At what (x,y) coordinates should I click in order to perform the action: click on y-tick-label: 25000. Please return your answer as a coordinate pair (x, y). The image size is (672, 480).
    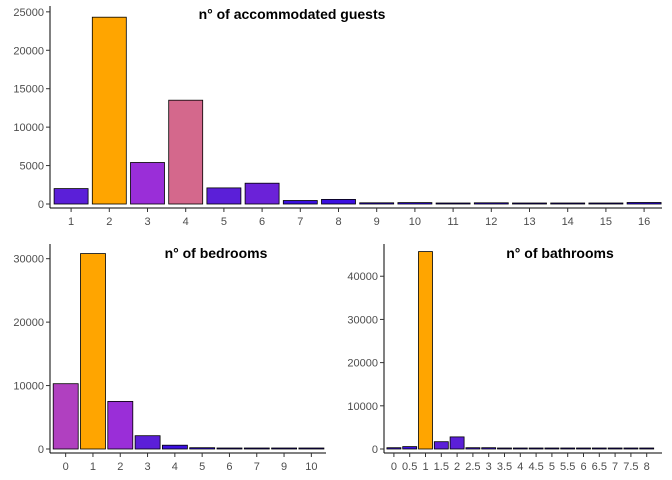
    Looking at the image, I should click on (28, 13).